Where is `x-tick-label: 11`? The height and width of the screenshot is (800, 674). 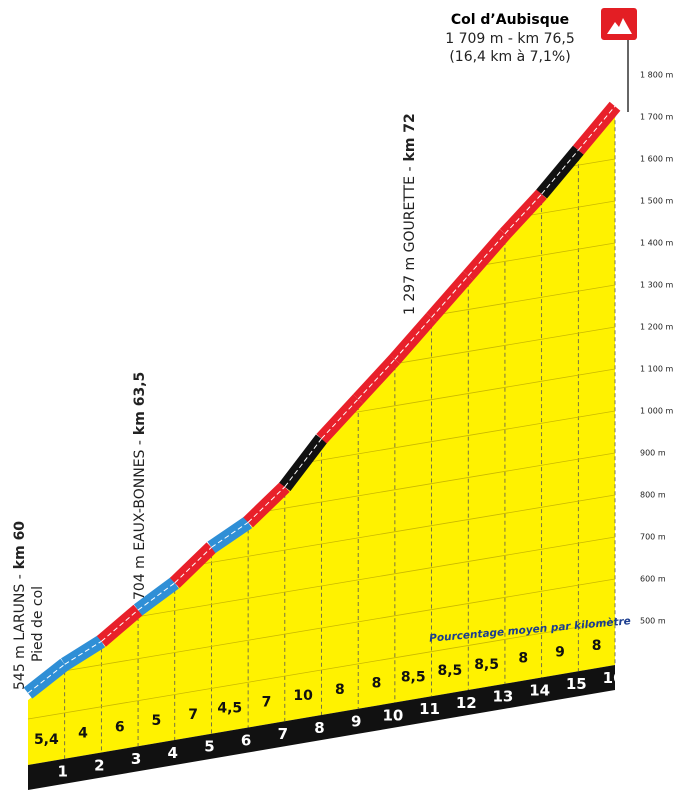
x-tick-label: 11 is located at coordinates (429, 709).